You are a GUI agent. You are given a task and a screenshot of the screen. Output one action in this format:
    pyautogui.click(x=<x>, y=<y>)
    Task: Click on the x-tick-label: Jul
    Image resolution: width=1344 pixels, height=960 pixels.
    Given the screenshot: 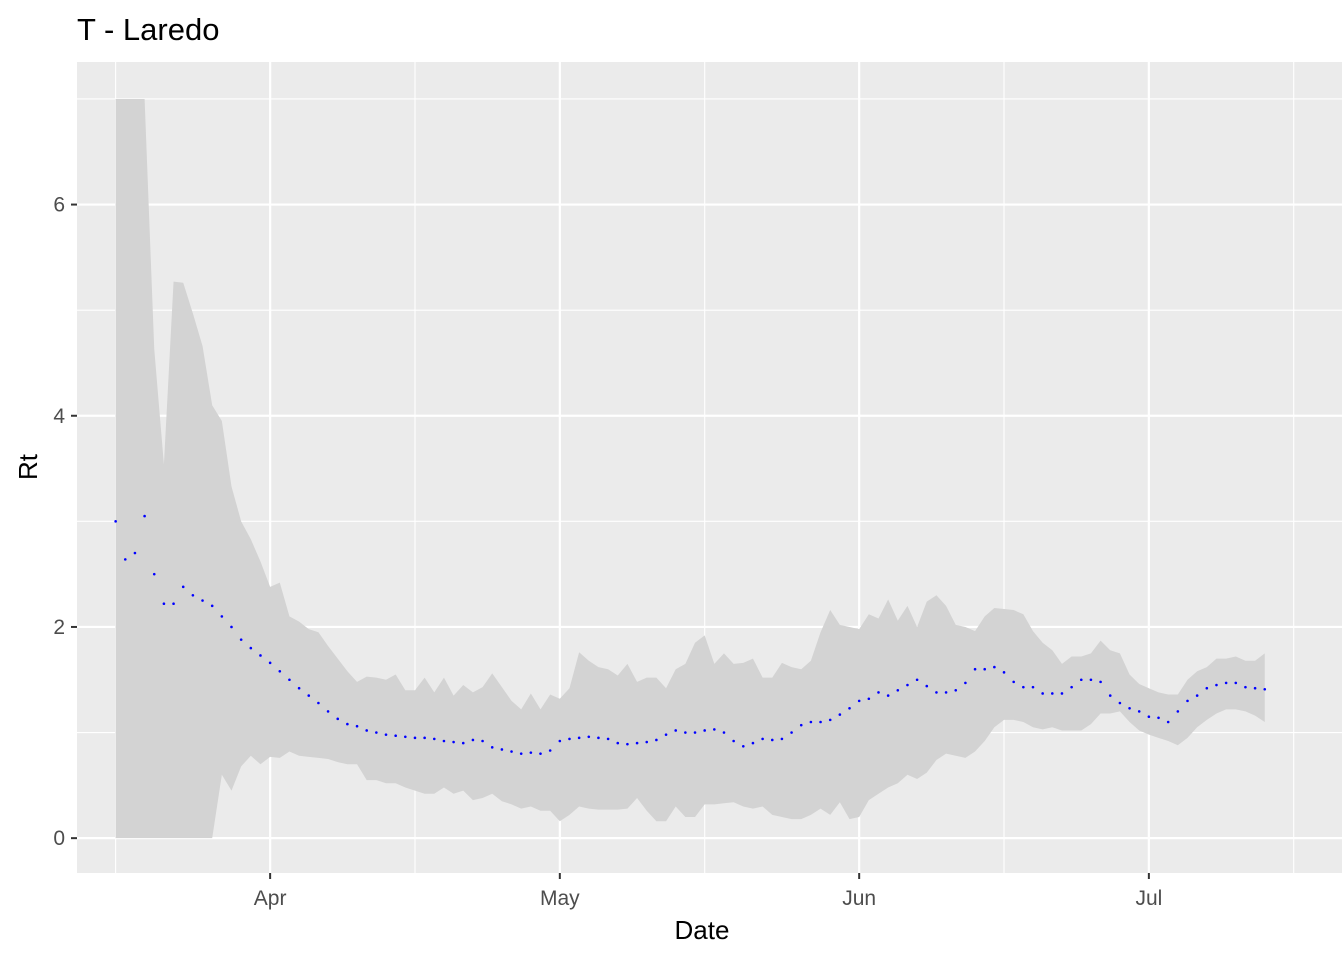 What is the action you would take?
    pyautogui.click(x=1148, y=898)
    